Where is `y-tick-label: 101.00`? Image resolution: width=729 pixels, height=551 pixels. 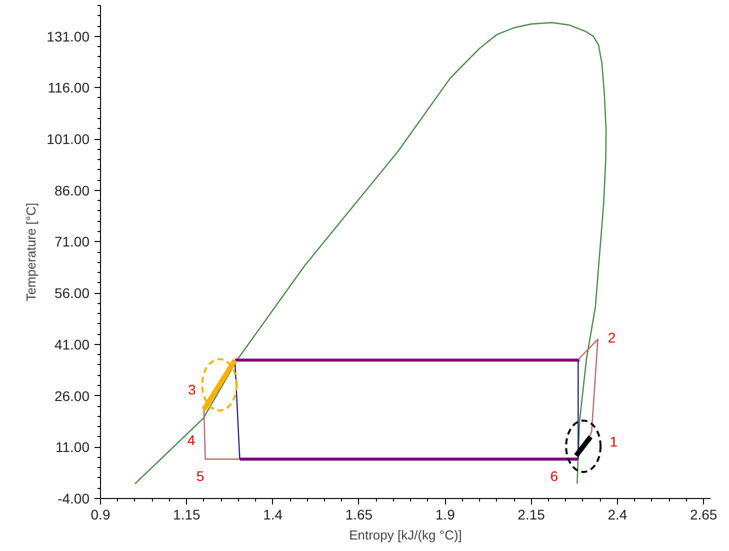 y-tick-label: 101.00 is located at coordinates (68, 139).